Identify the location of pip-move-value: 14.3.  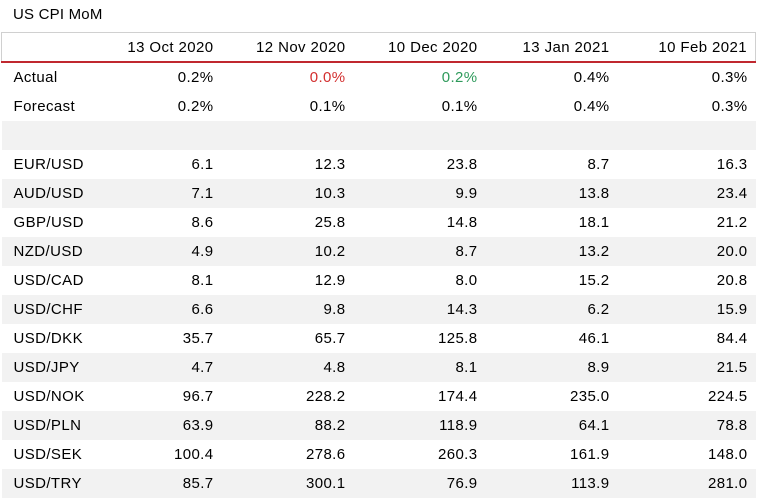
(419, 309).